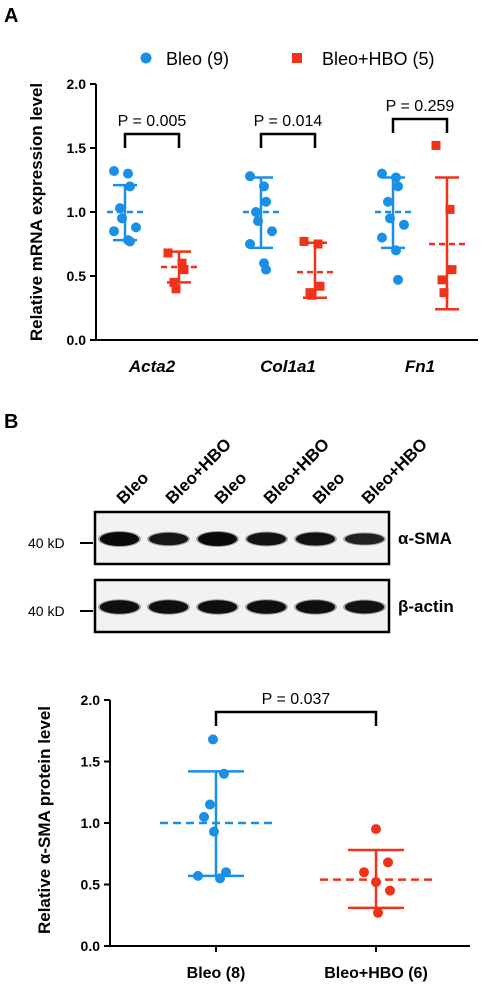 Image resolution: width=484 pixels, height=990 pixels. I want to click on mrna-y-tick-label: 2.0, so click(77, 84).